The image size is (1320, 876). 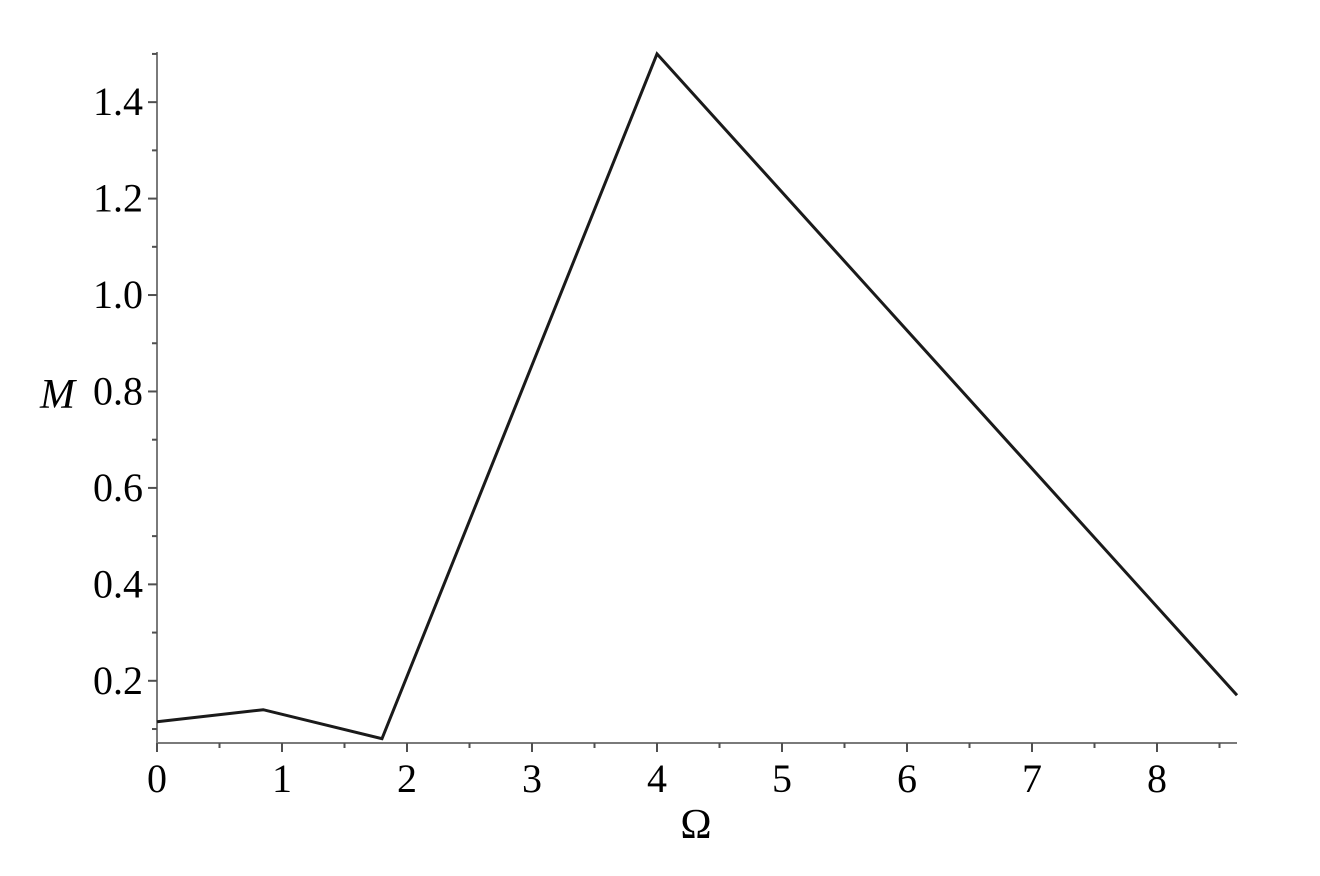 What do you see at coordinates (118, 198) in the screenshot?
I see `y-tick-label: 1.2` at bounding box center [118, 198].